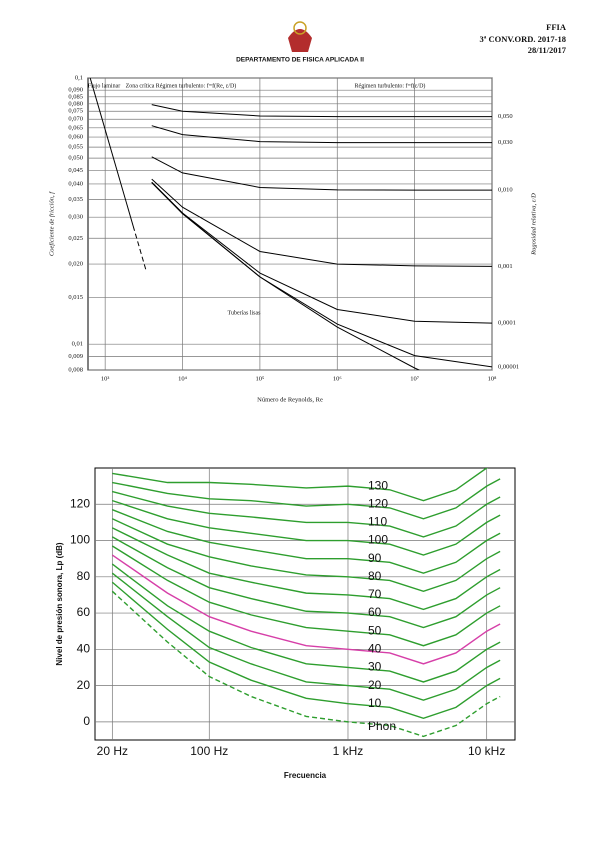  What do you see at coordinates (505, 190) in the screenshot?
I see `series-label: 0,010` at bounding box center [505, 190].